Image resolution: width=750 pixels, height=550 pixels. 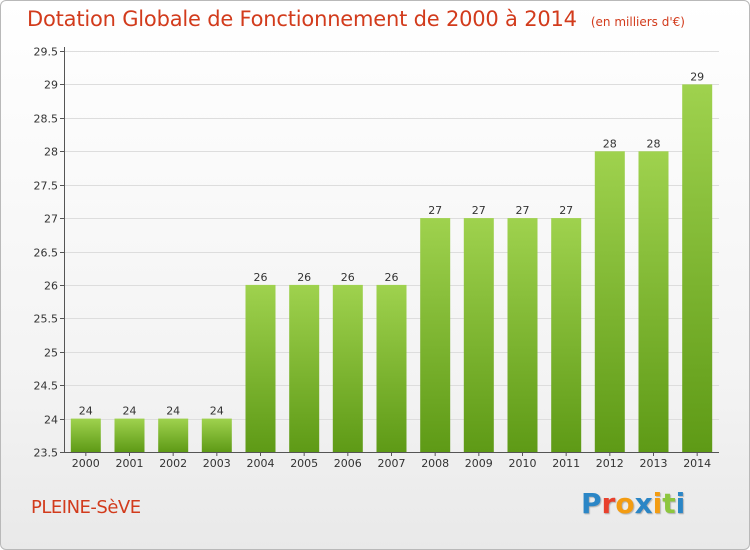 I want to click on proxiti-logo: Proxiti, so click(x=633, y=503).